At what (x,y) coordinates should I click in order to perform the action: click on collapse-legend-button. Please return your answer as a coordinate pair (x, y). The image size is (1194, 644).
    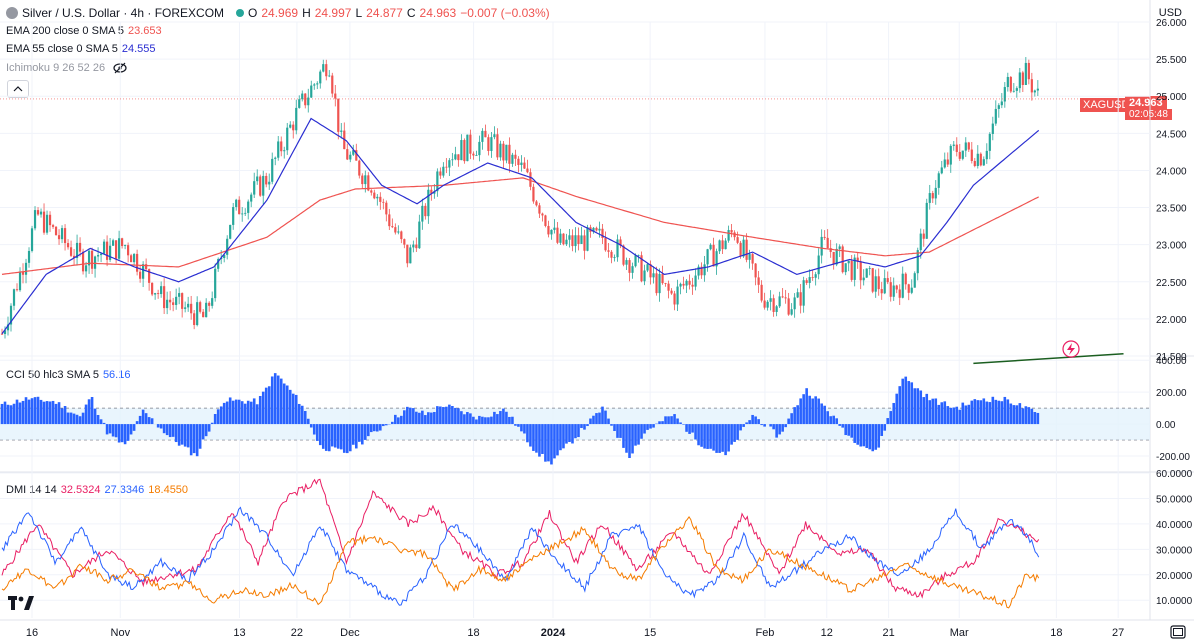
    Looking at the image, I should click on (18, 89).